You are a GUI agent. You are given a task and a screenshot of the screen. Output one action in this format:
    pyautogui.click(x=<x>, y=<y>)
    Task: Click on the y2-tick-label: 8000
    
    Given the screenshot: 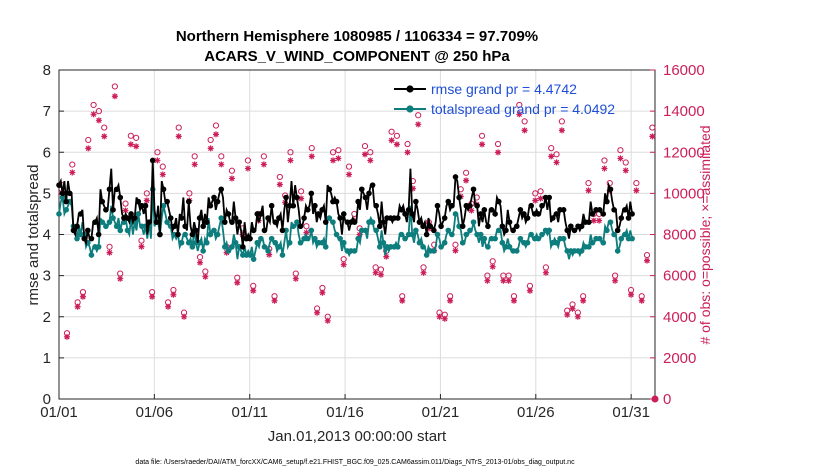 What is the action you would take?
    pyautogui.click(x=679, y=235)
    